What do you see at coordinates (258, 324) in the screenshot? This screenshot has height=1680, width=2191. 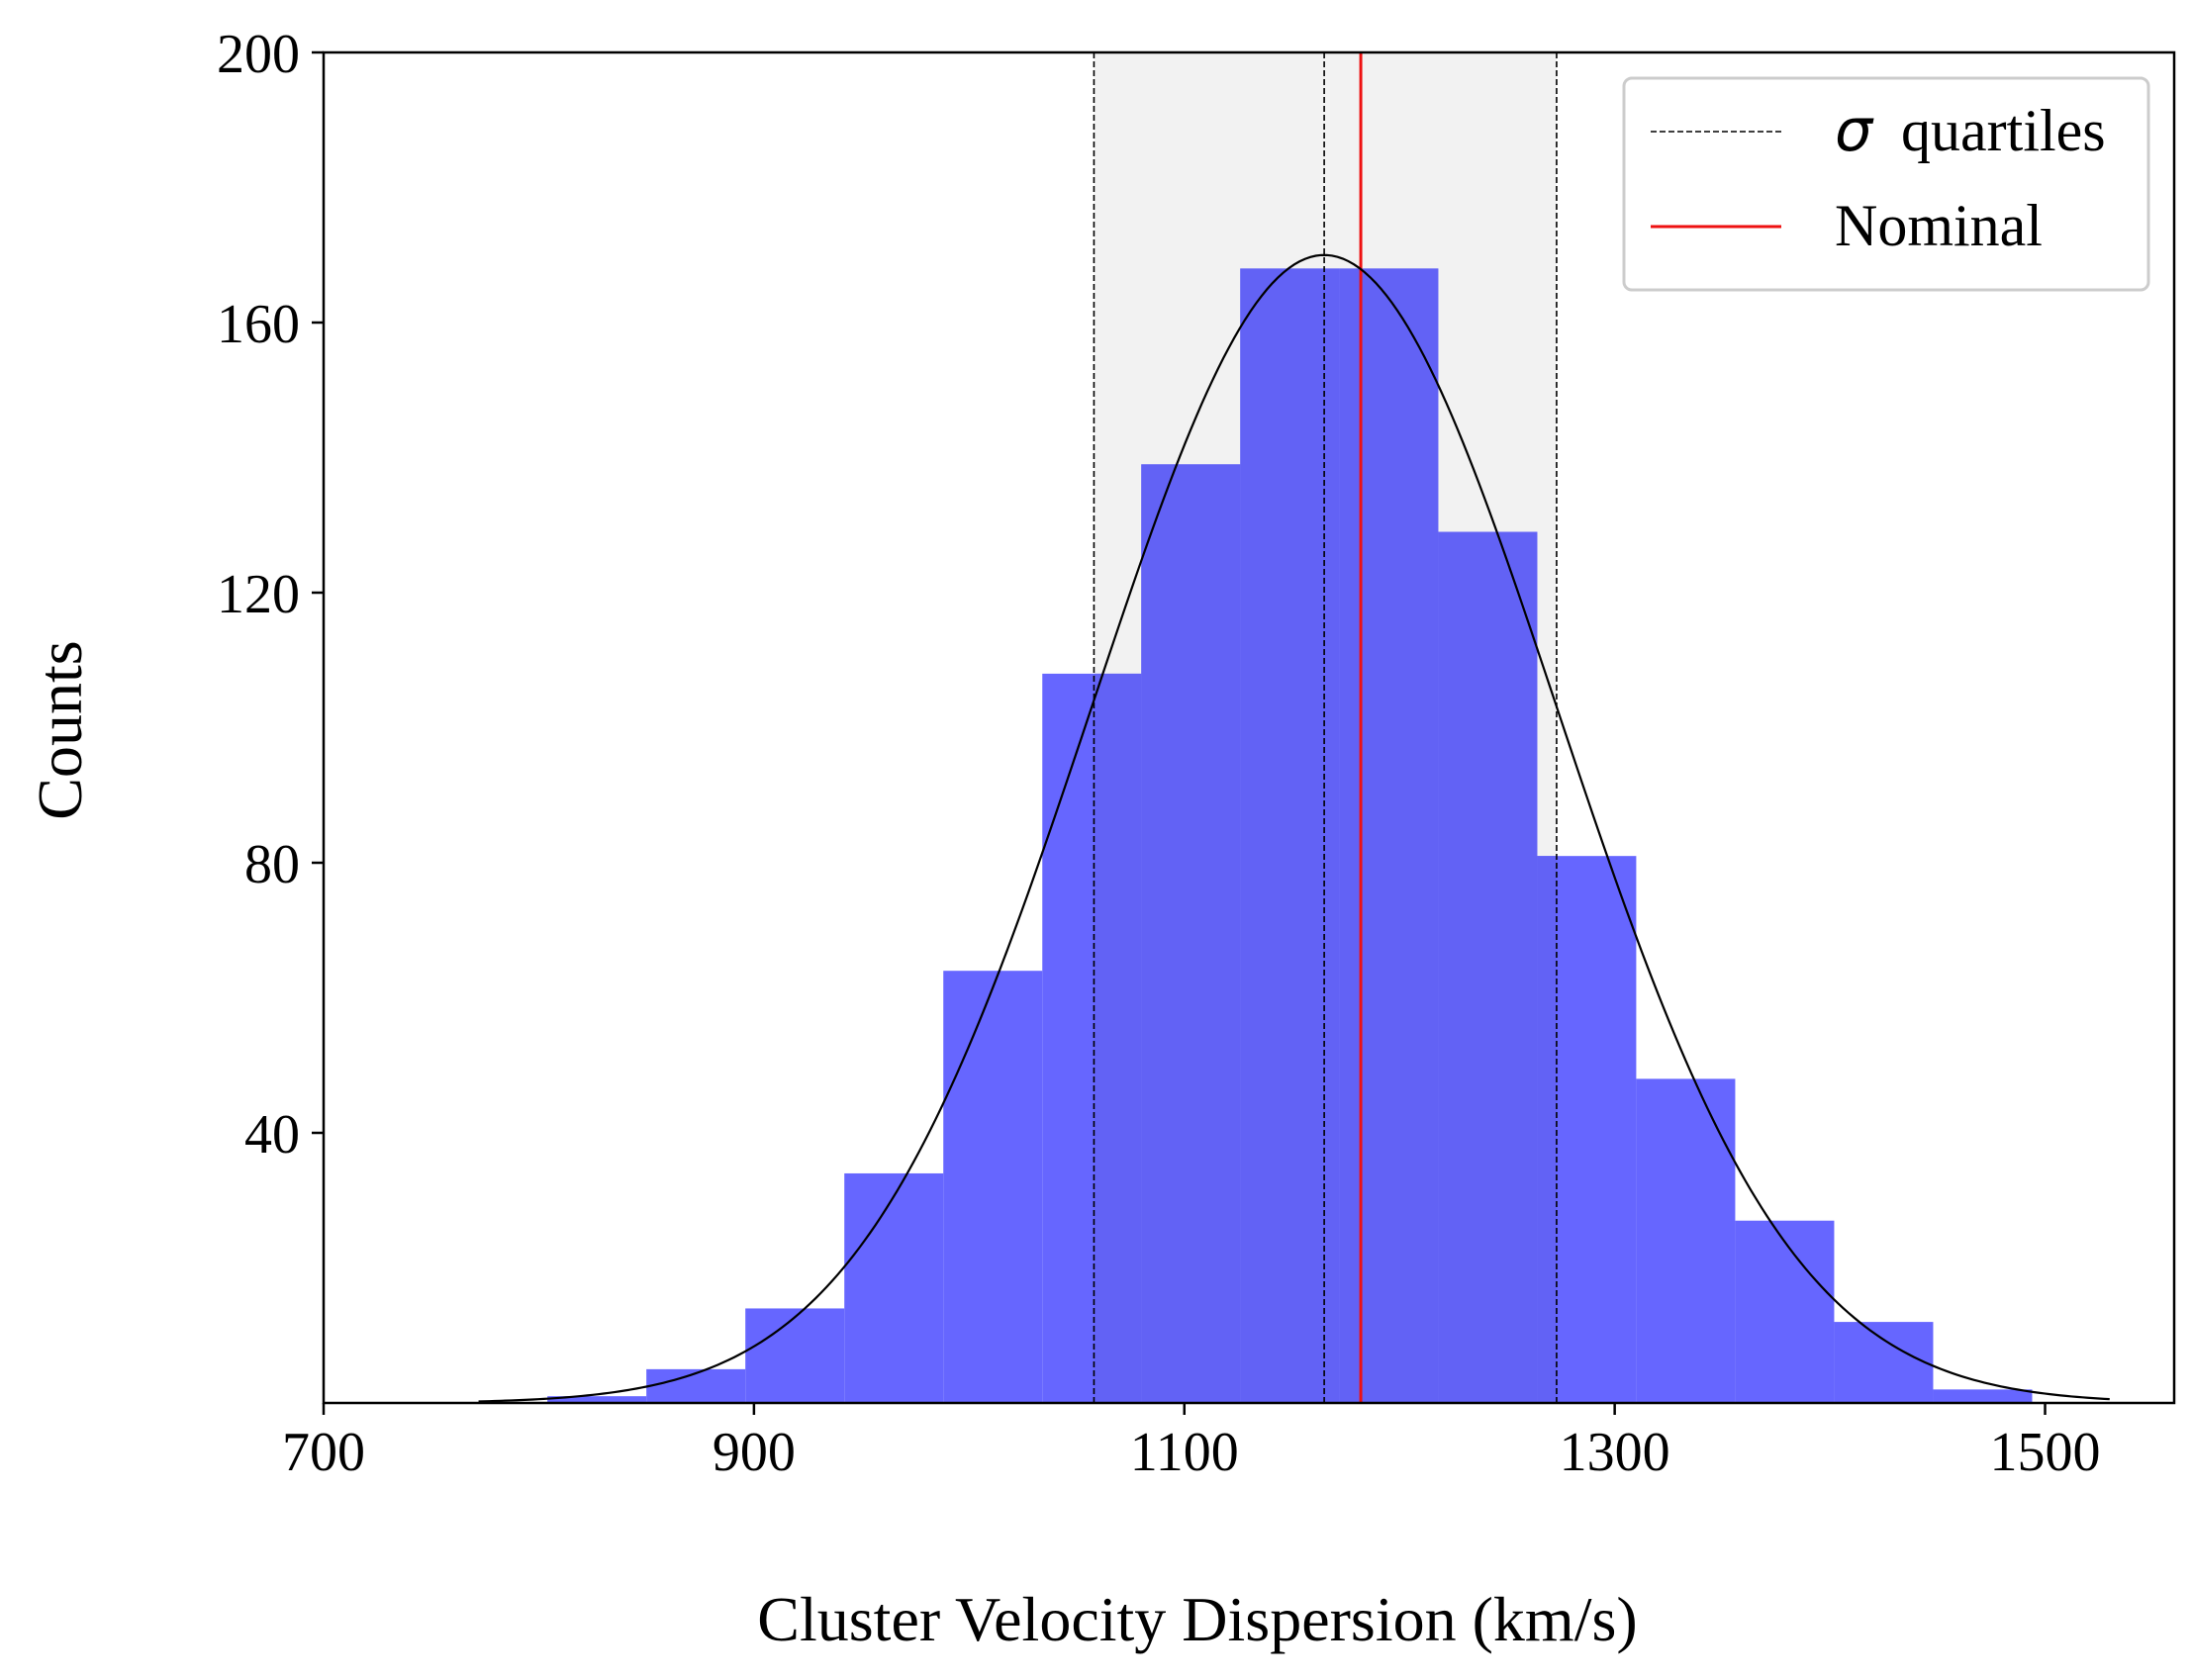 I see `y-tick-label: 160` at bounding box center [258, 324].